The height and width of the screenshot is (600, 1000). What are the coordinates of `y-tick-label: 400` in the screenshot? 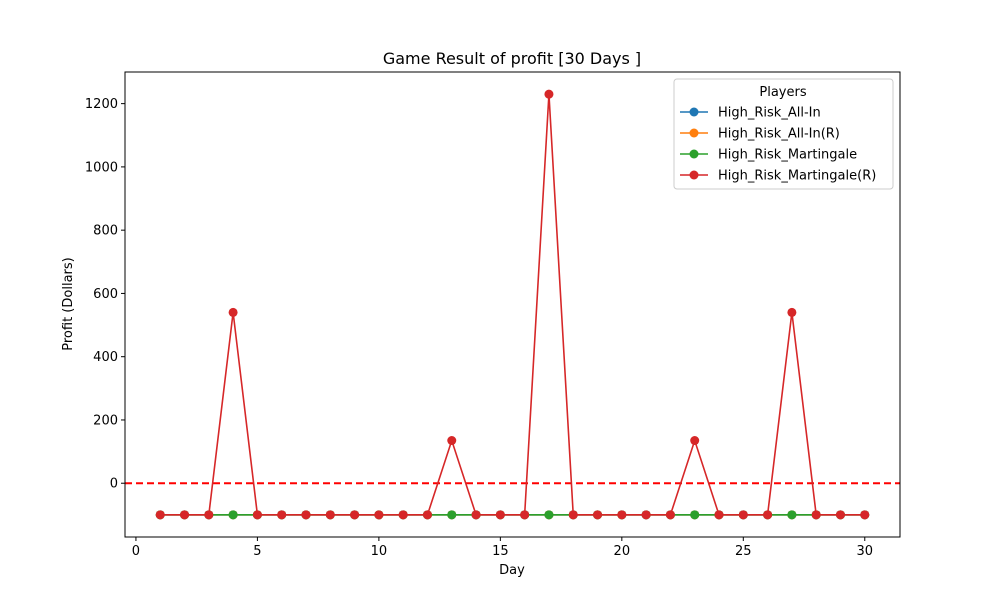 It's located at (105, 357).